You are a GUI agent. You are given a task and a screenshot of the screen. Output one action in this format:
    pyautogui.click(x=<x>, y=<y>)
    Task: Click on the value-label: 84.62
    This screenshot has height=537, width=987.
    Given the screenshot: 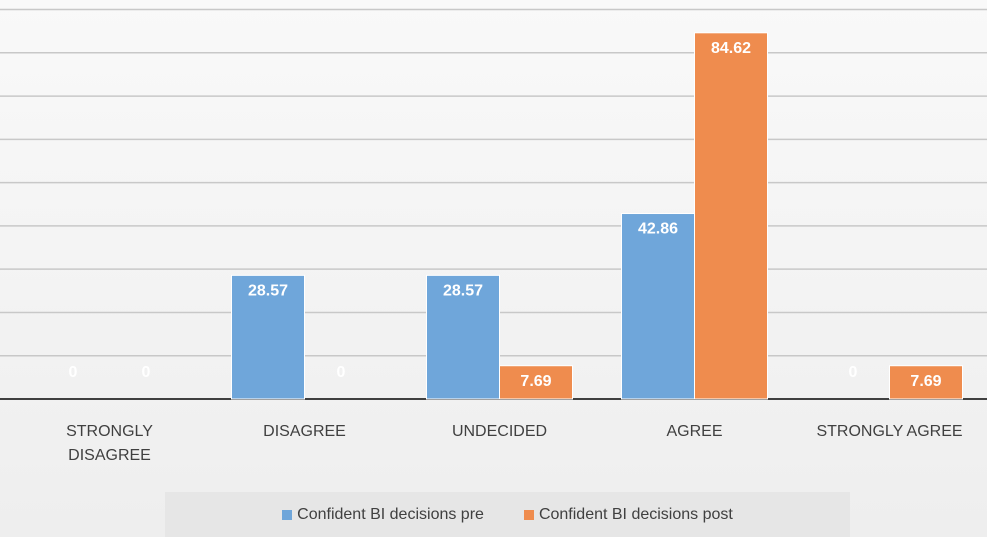 What is the action you would take?
    pyautogui.click(x=731, y=48)
    